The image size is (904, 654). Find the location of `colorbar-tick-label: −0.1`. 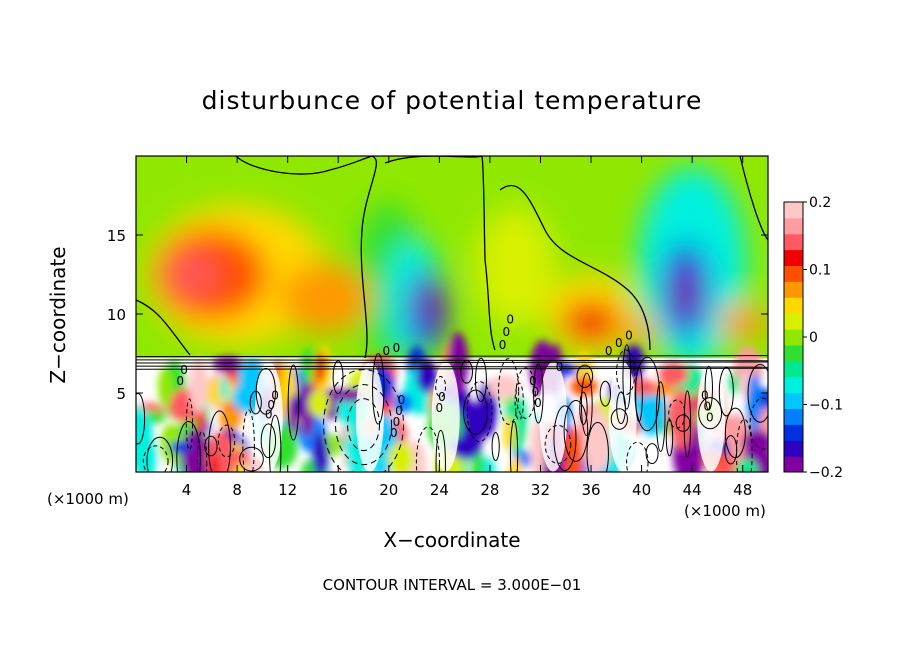

colorbar-tick-label: −0.1 is located at coordinates (826, 406).